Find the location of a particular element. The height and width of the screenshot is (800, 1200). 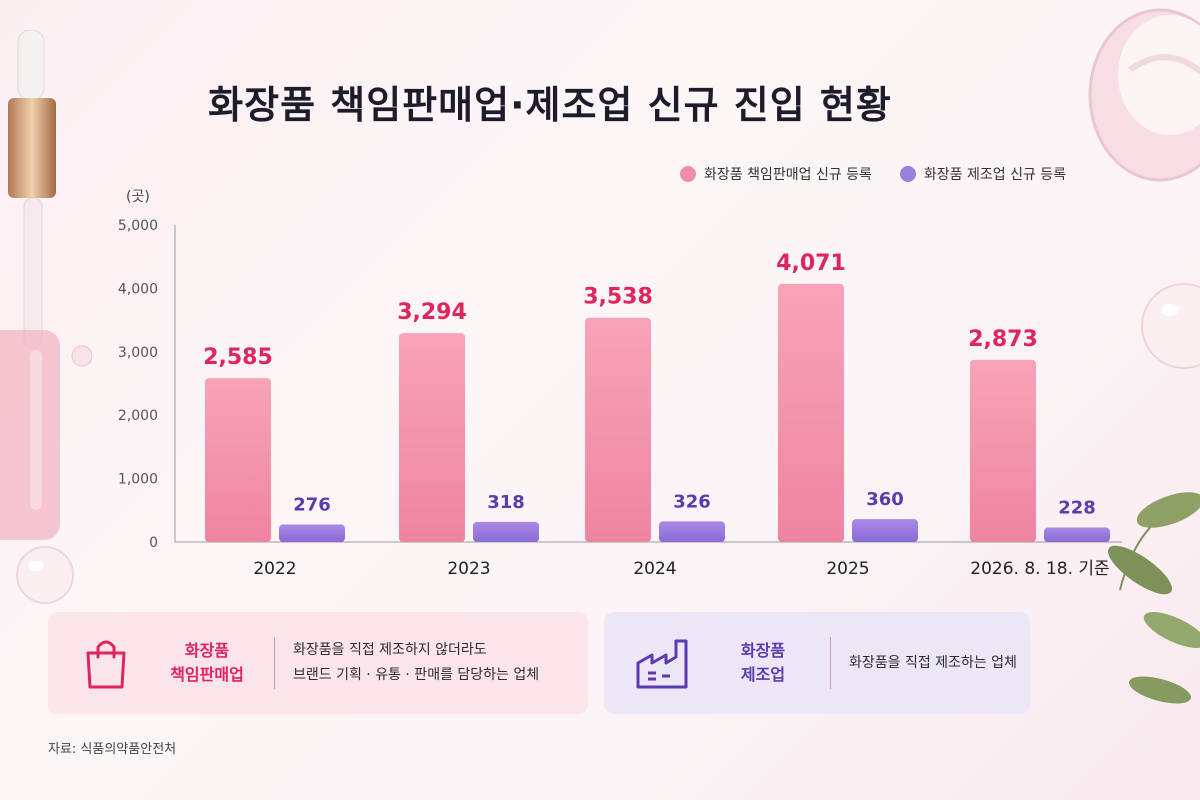

card-desc-mf: 화장품을 직접 제조하는 업체 is located at coordinates (933, 663).